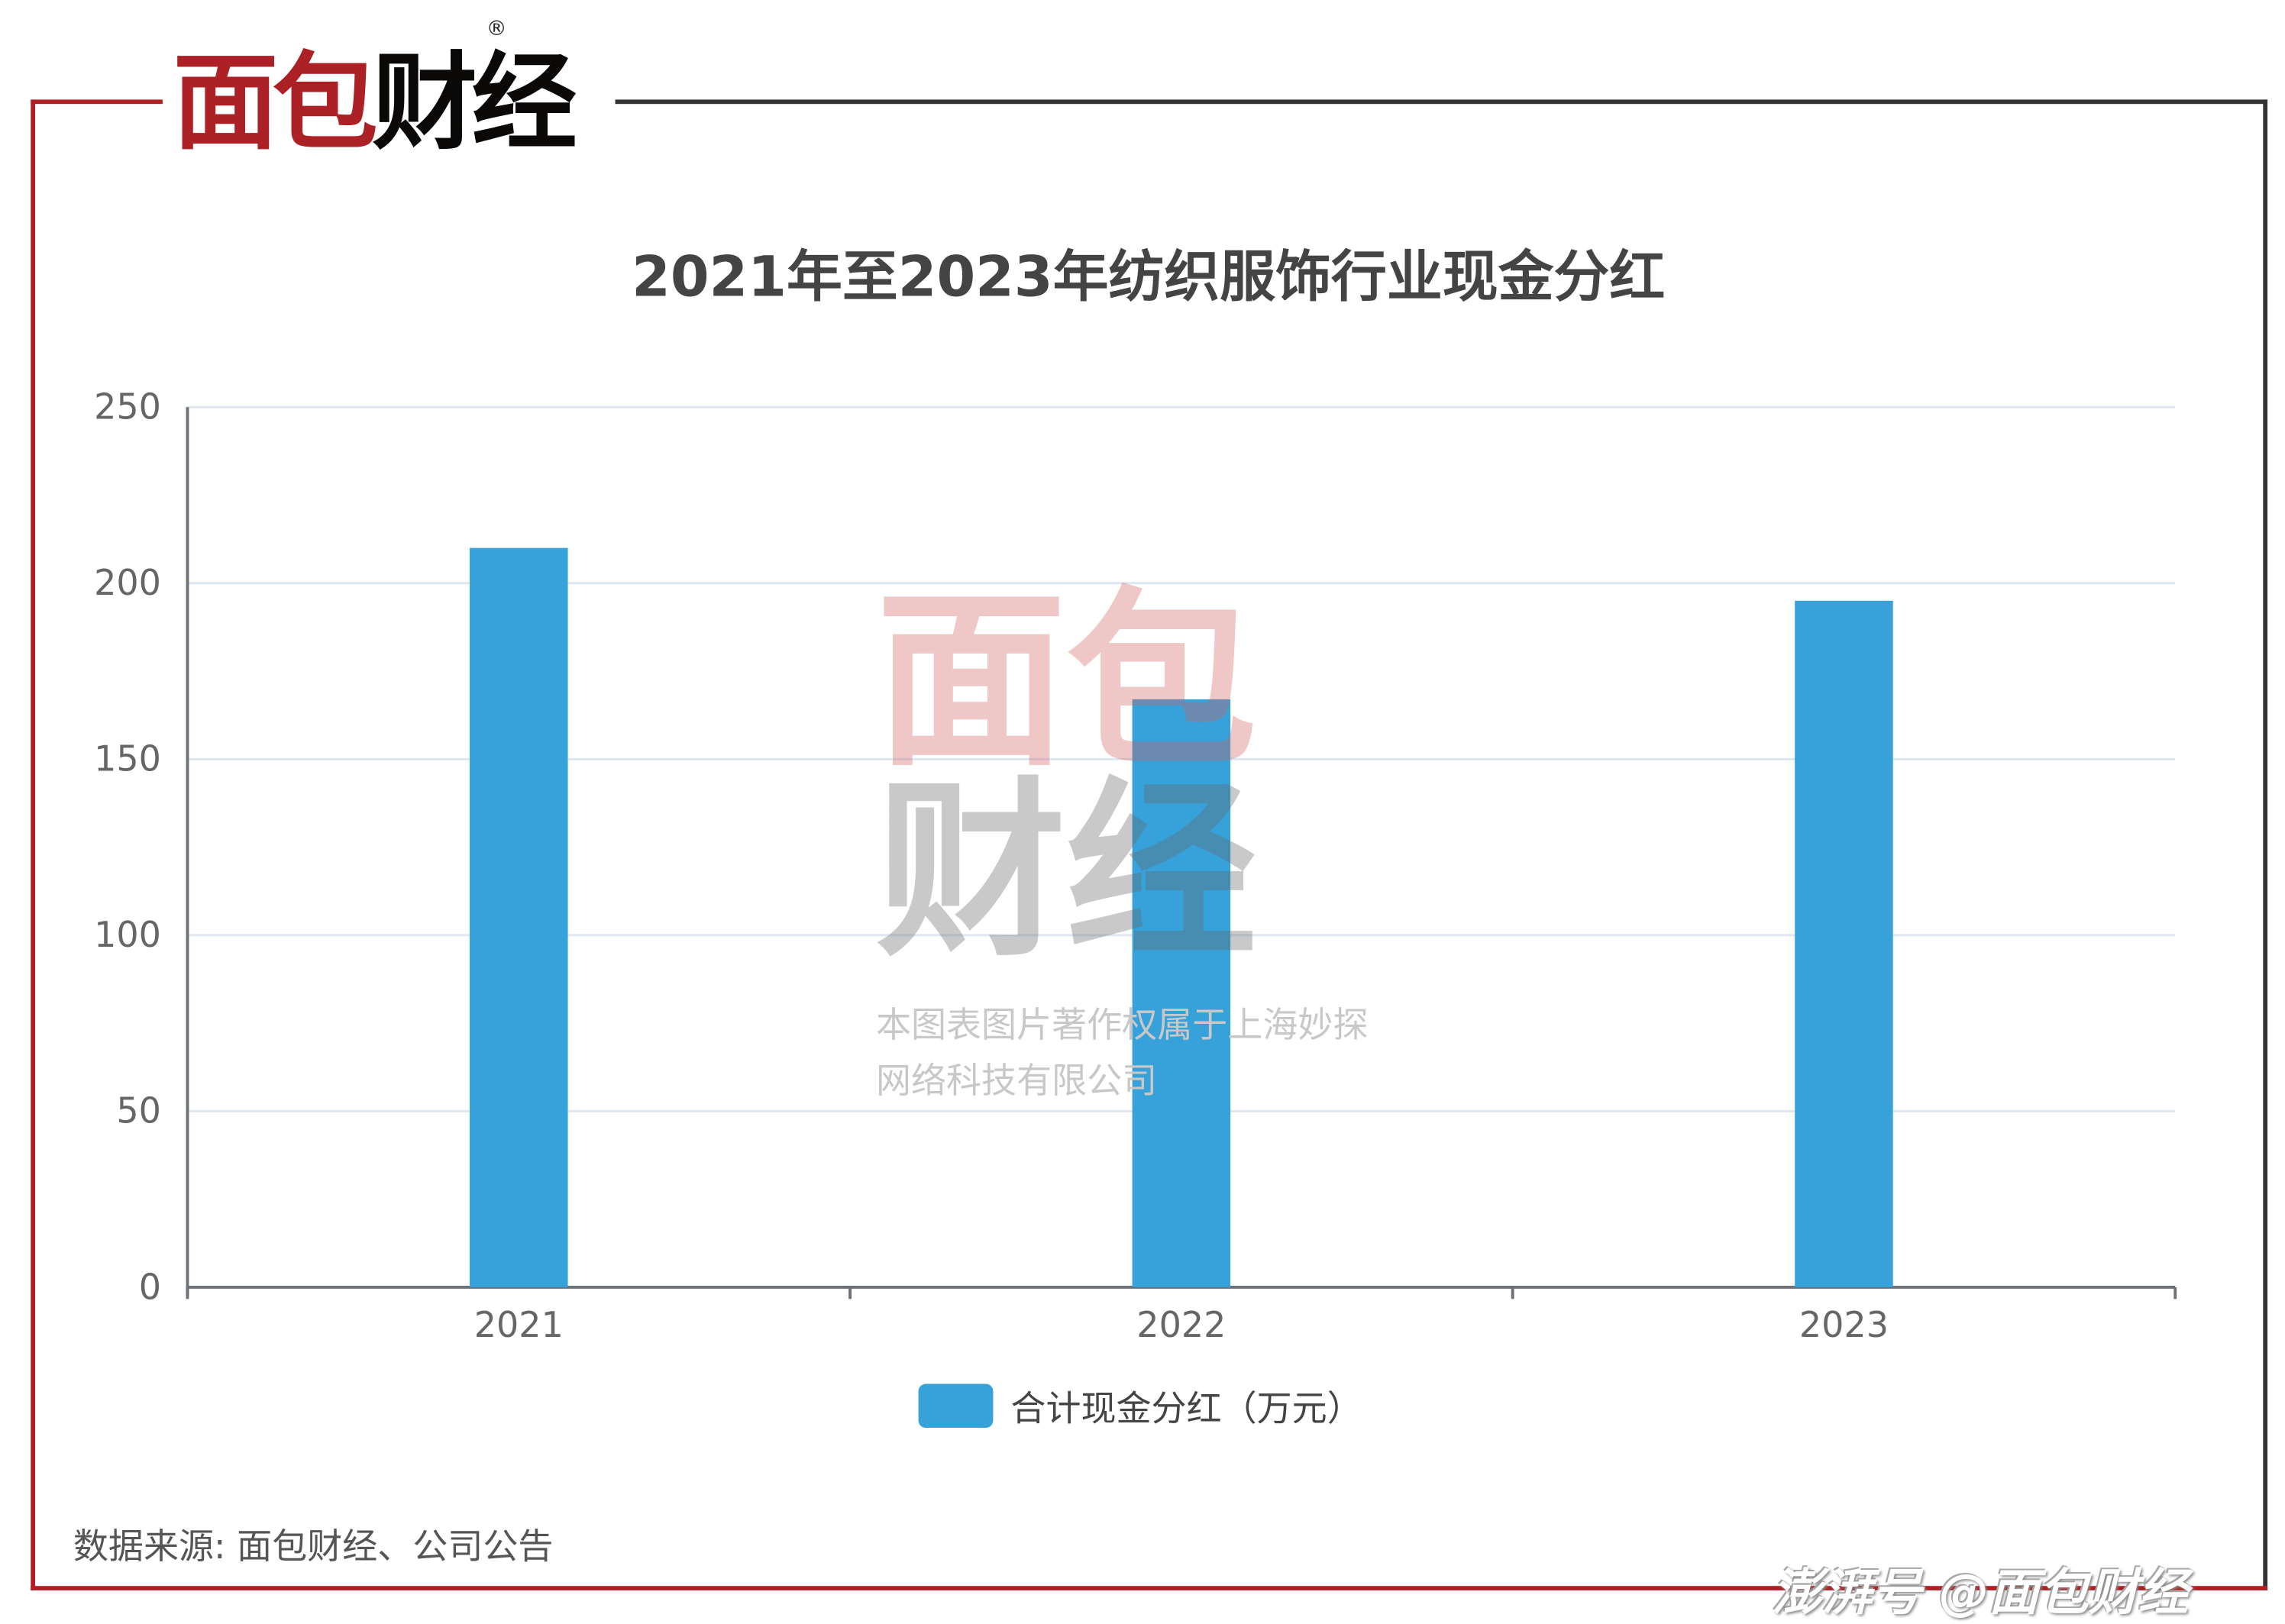 The image size is (2285, 1624). What do you see at coordinates (138, 1111) in the screenshot?
I see `y-tick-label: 50` at bounding box center [138, 1111].